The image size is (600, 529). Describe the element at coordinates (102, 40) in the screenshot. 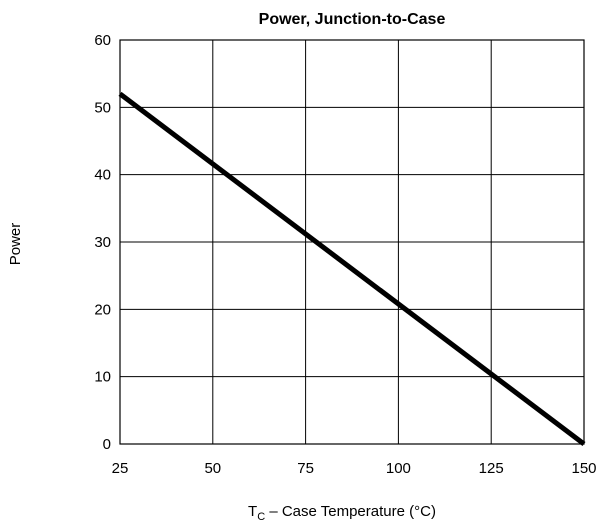

I see `y-tick-label: 60` at that location.